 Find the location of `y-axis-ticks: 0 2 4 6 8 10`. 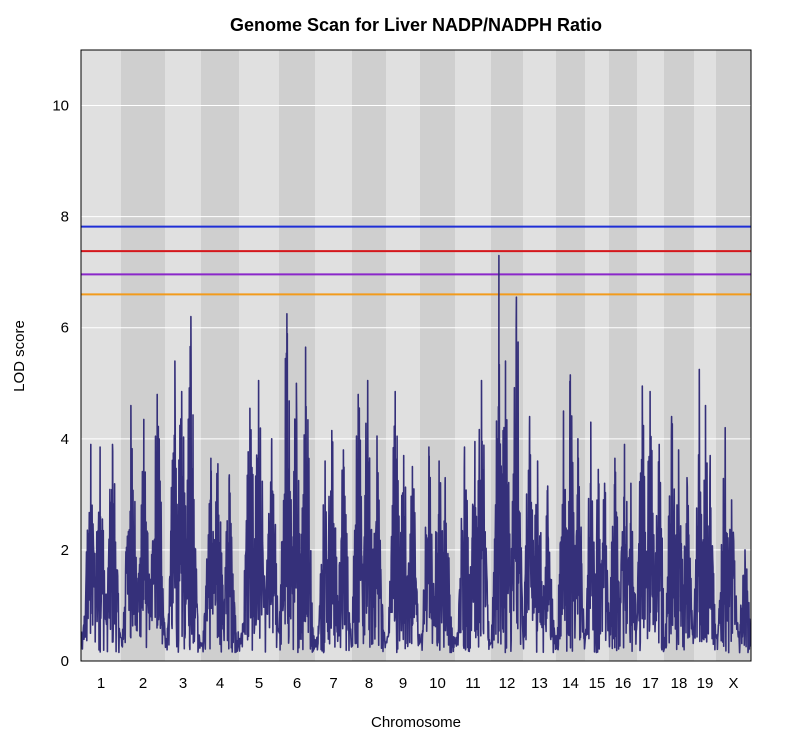

y-axis-ticks: 0 2 4 6 8 10 is located at coordinates (60, 384).